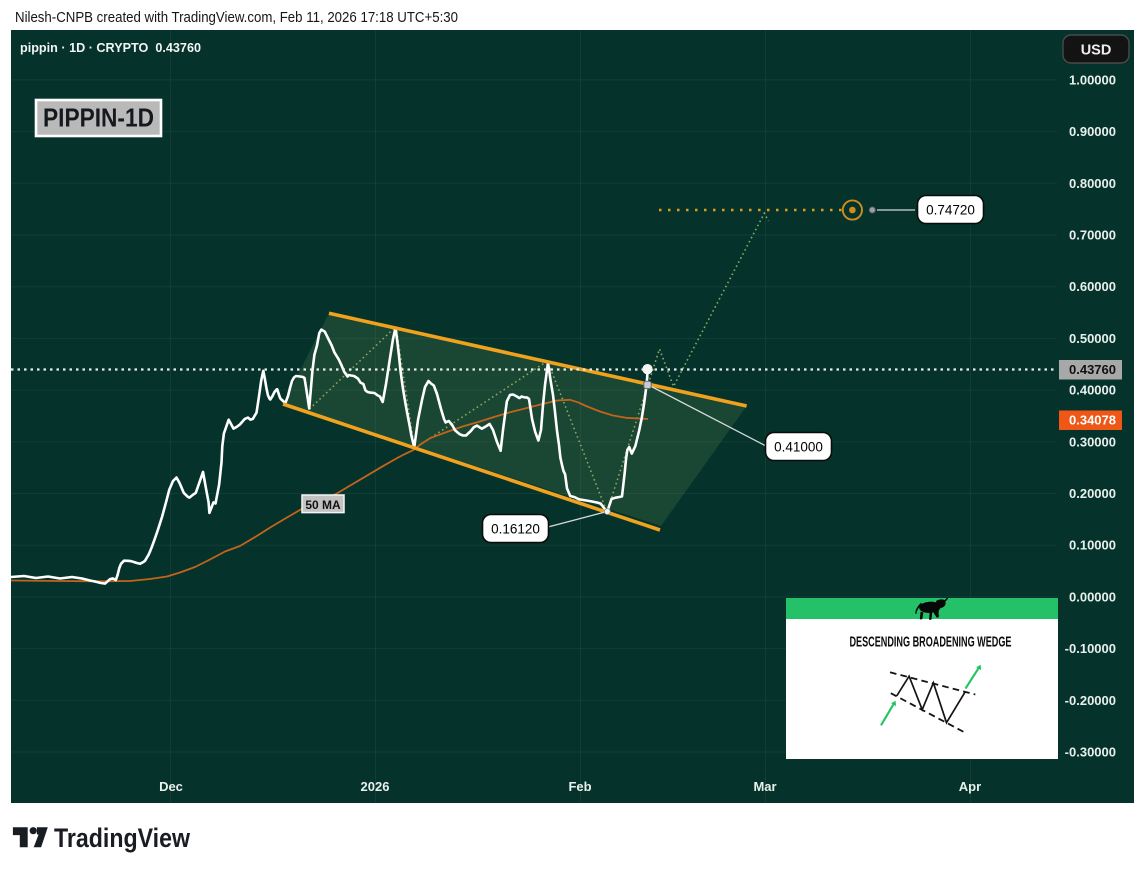 The image size is (1145, 871). I want to click on svg-text: 0.20000, so click(1092, 493).